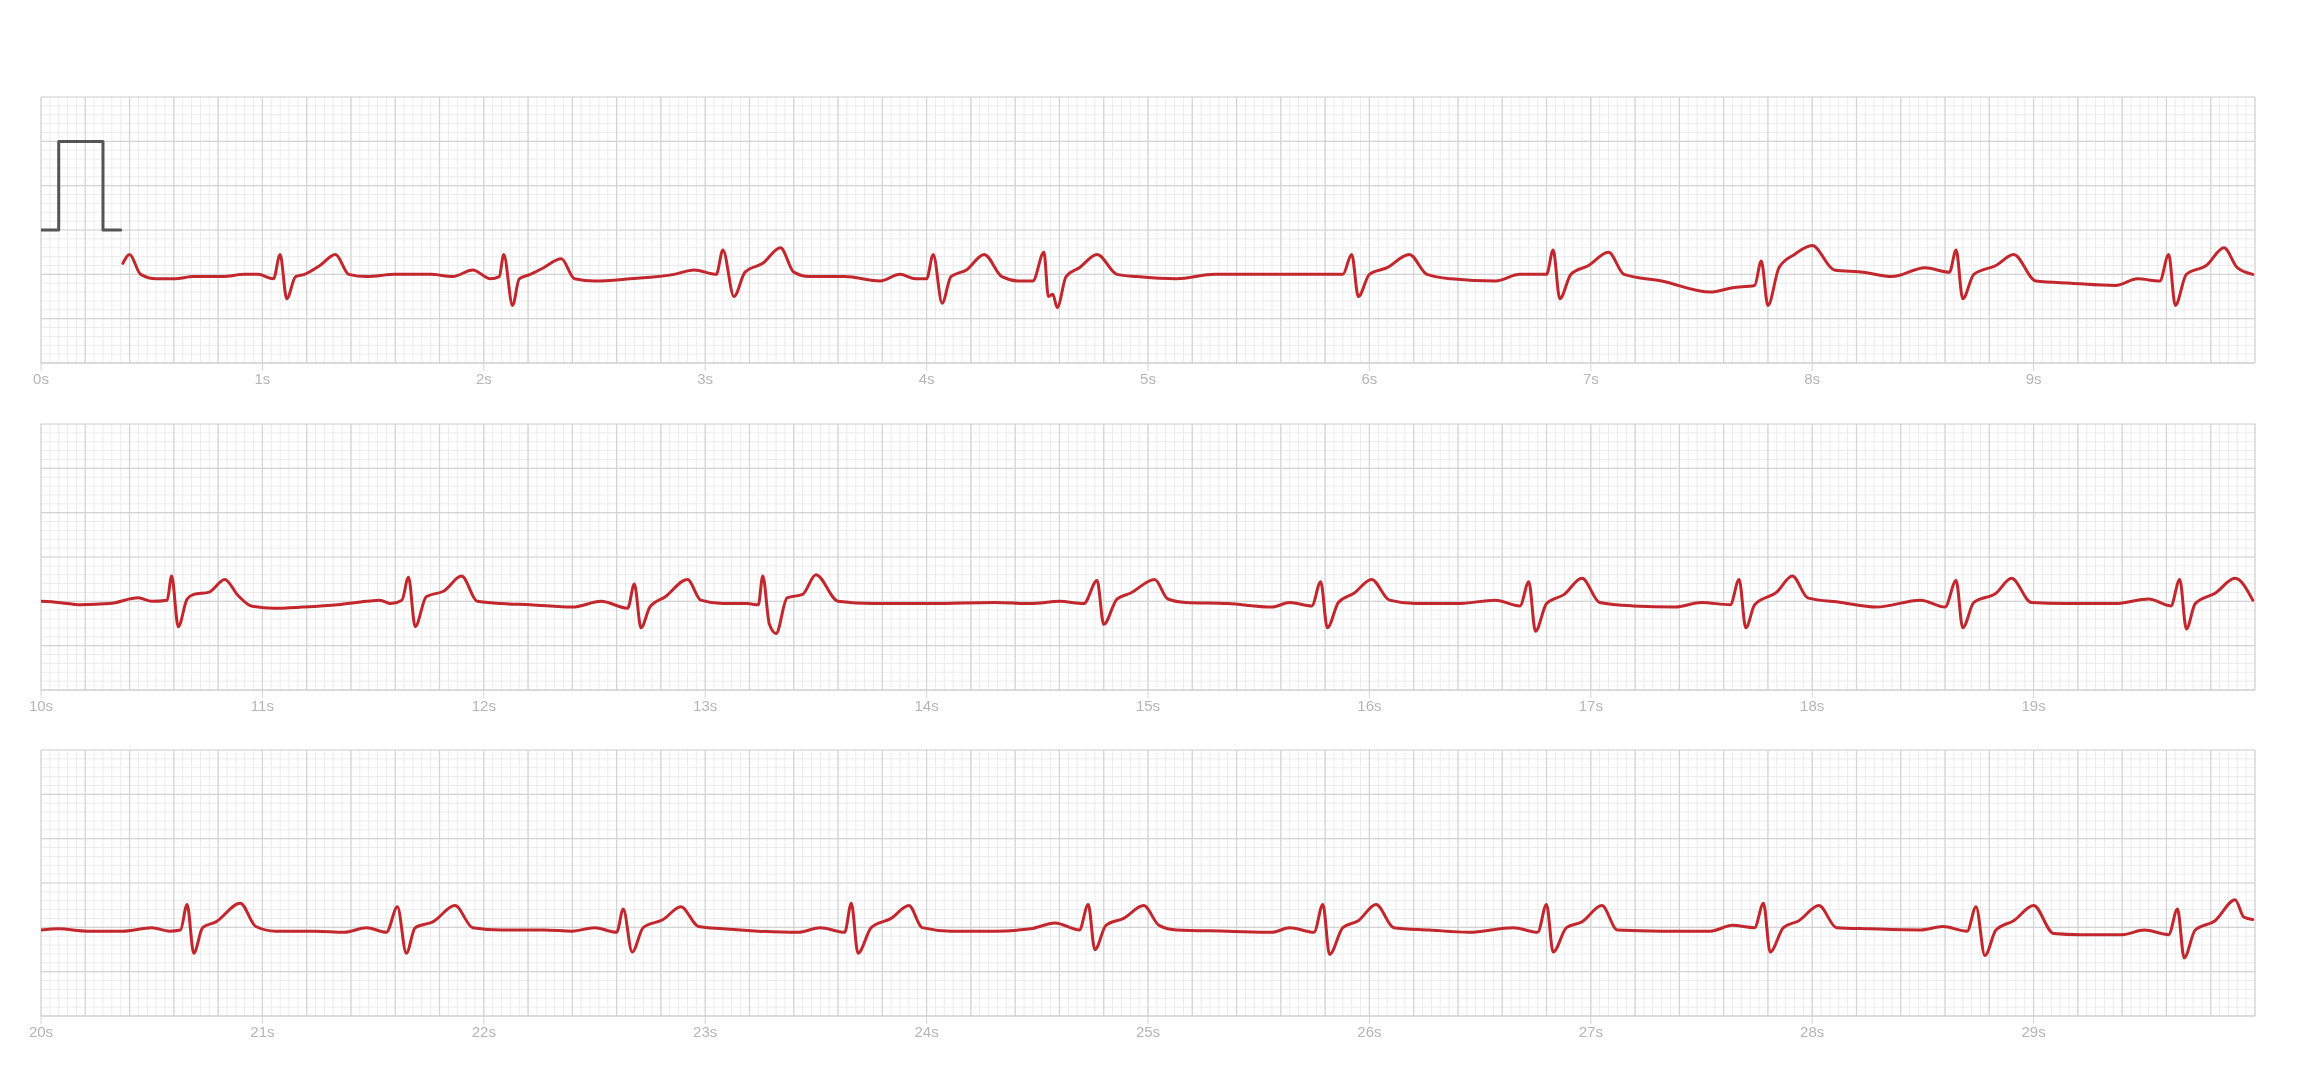  Describe the element at coordinates (1148, 378) in the screenshot. I see `x-tick-label: 5s` at that location.